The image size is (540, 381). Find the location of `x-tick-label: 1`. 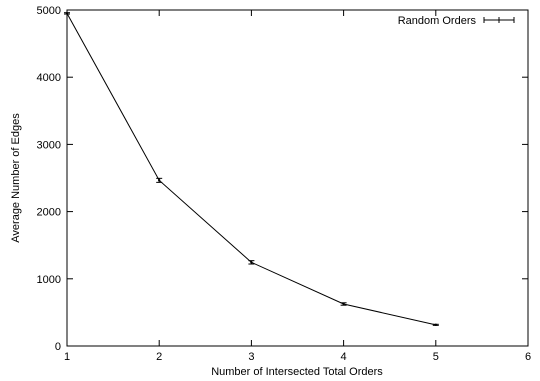

x-tick-label: 1 is located at coordinates (67, 357).